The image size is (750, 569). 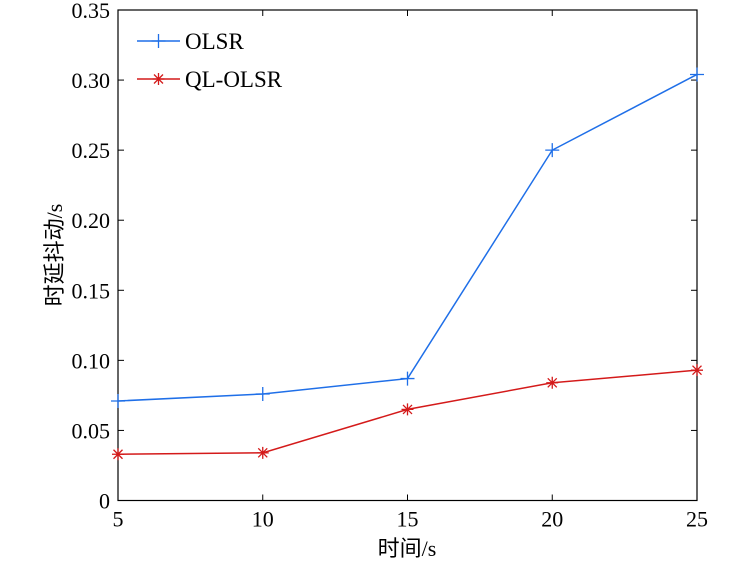 I want to click on legend-item: QL-OLSR, so click(x=210, y=79).